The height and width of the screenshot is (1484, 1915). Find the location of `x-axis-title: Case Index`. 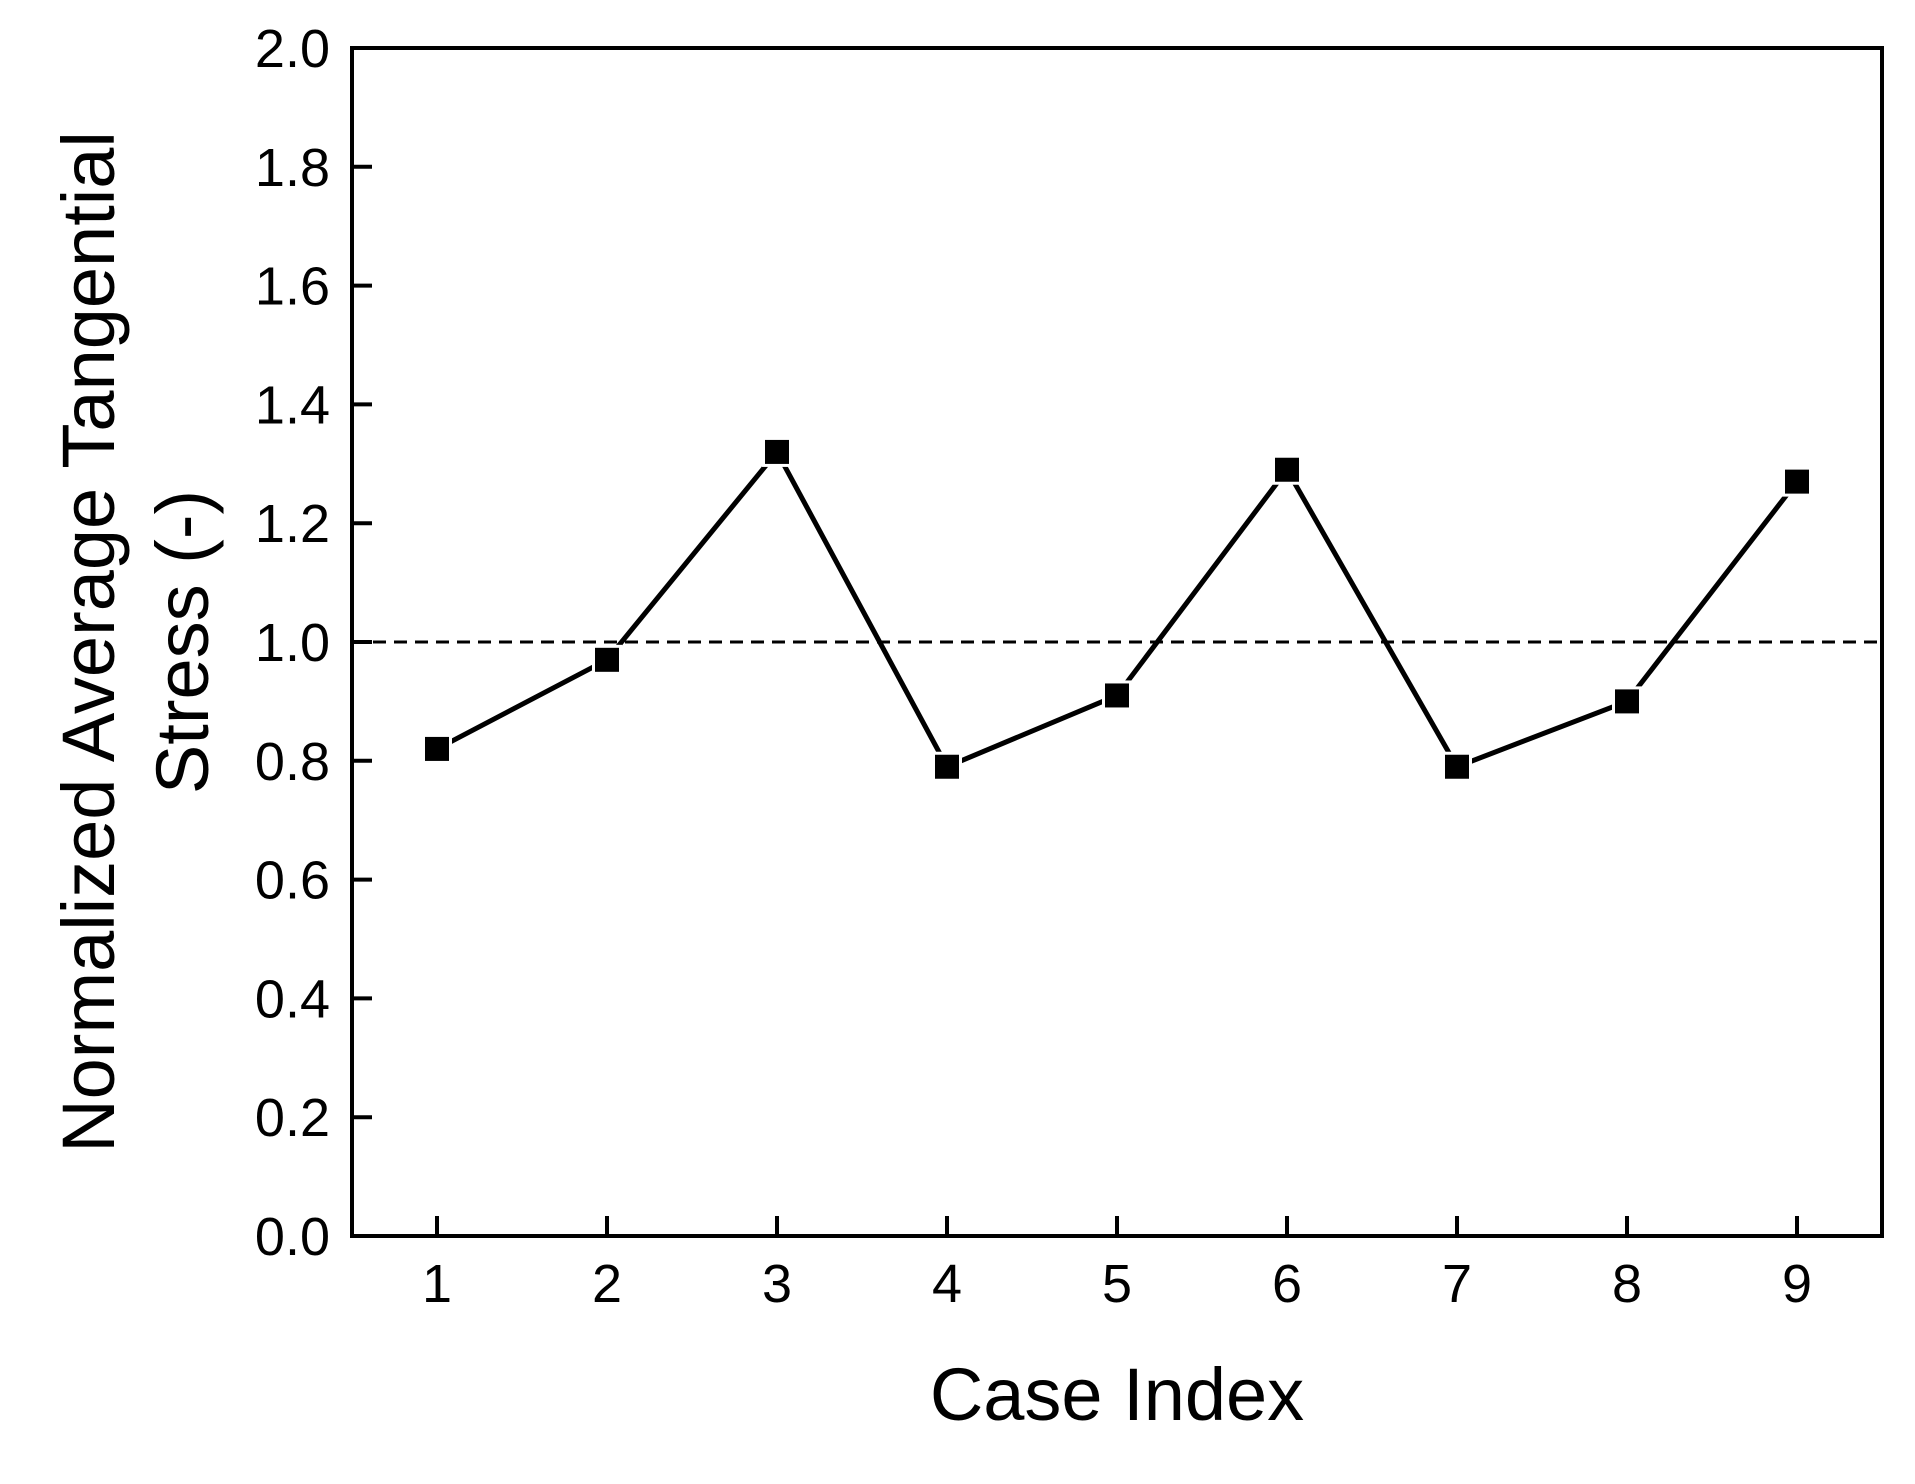

x-axis-title: Case Index is located at coordinates (1117, 1394).